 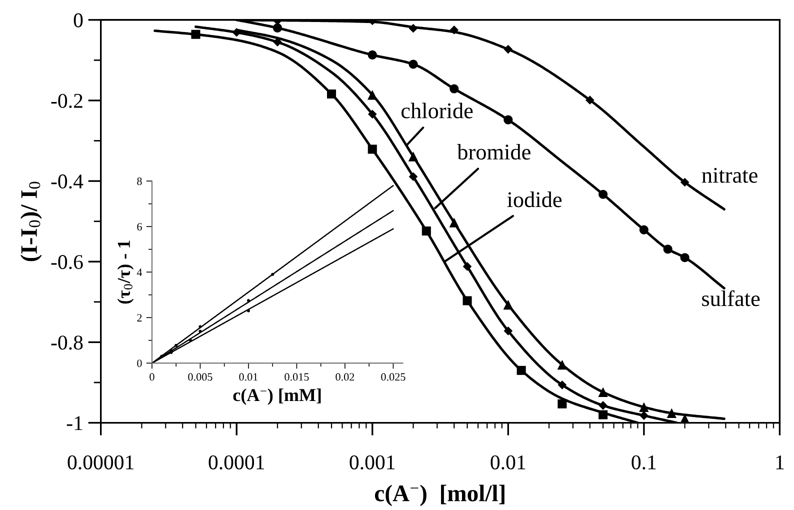 I want to click on annotation: bromide, so click(x=493, y=152).